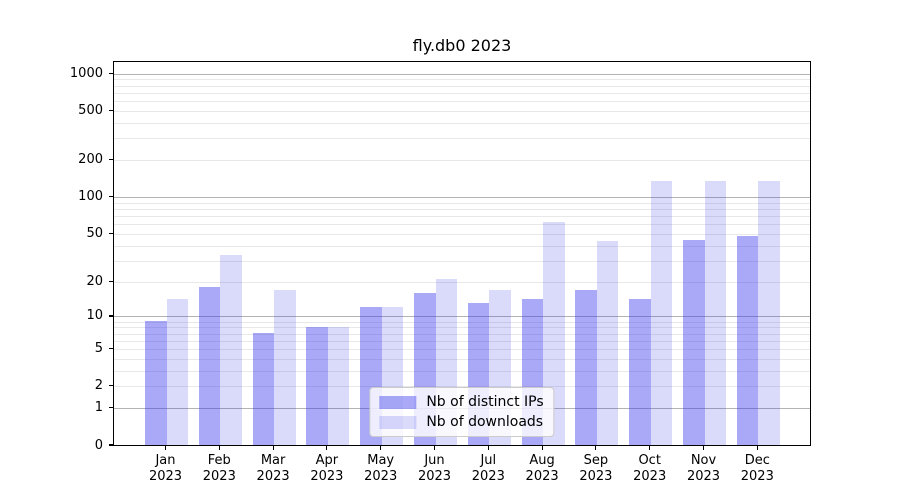 The width and height of the screenshot is (900, 500). I want to click on bar-distinct-ips-nov, so click(694, 342).